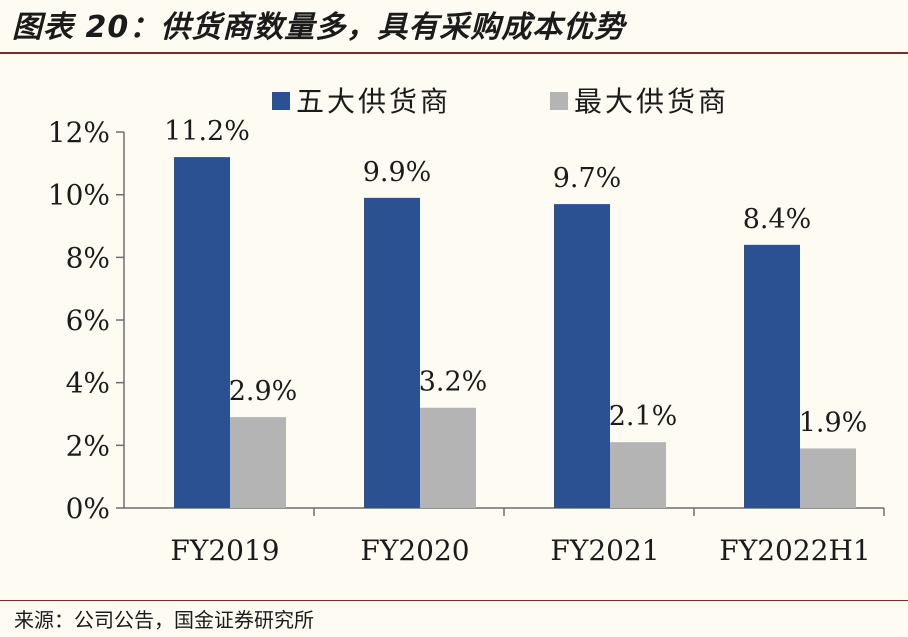 The height and width of the screenshot is (637, 908). I want to click on category-label: FY2022H1, so click(794, 550).